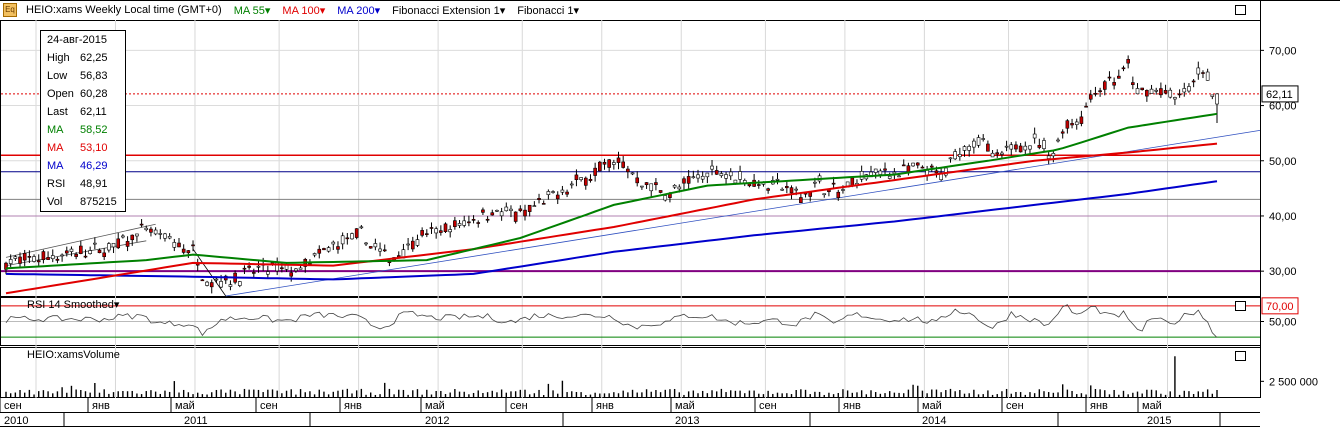  What do you see at coordinates (93, 112) in the screenshot?
I see `info-value: 62,11` at bounding box center [93, 112].